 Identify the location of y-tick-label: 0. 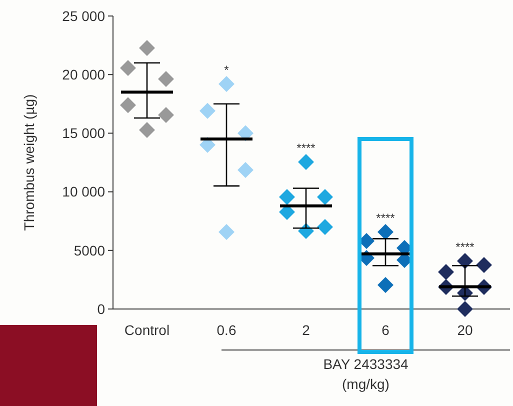
(101, 308).